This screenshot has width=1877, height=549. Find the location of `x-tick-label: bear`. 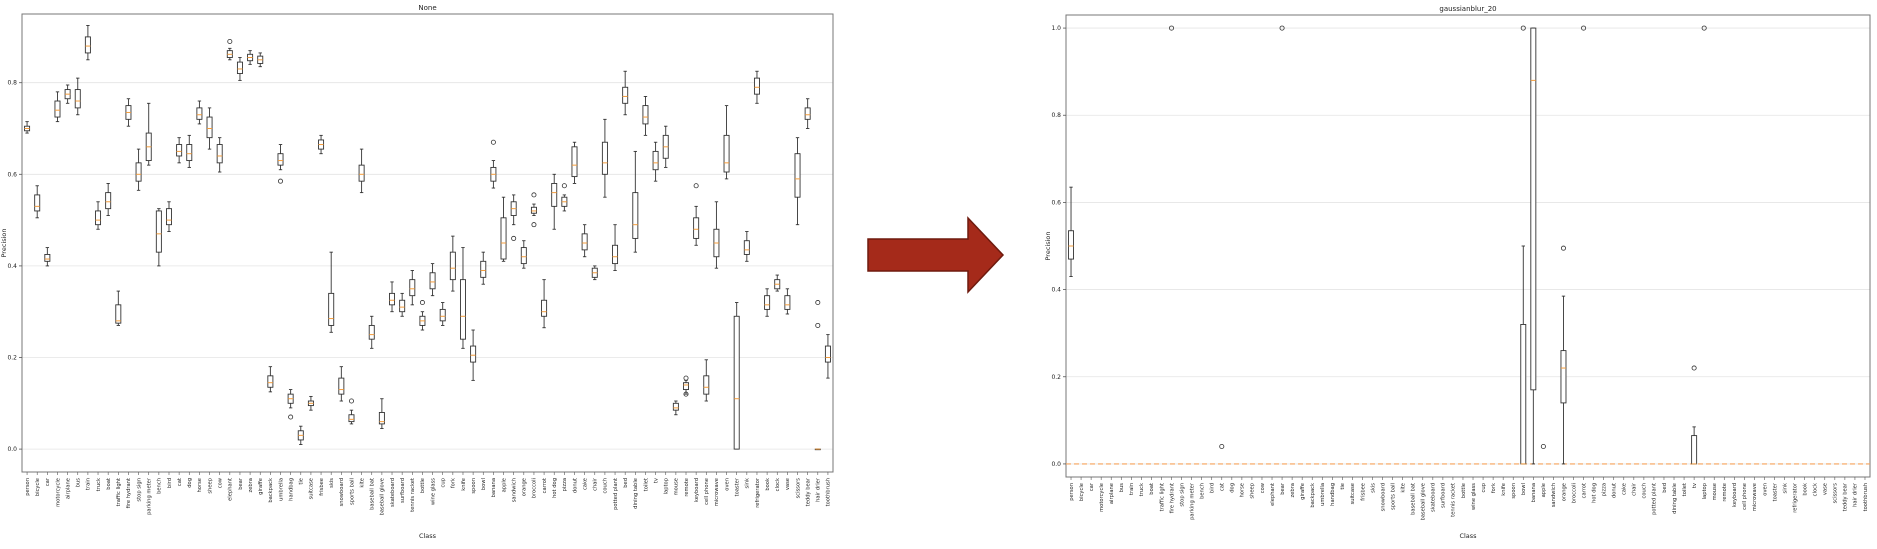

x-tick-label: bear is located at coordinates (1283, 488).